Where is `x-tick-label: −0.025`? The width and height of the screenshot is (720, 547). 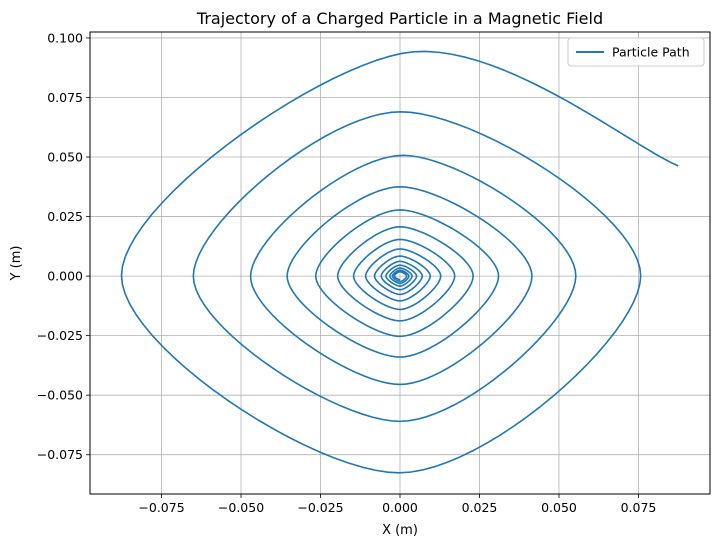 x-tick-label: −0.025 is located at coordinates (320, 507).